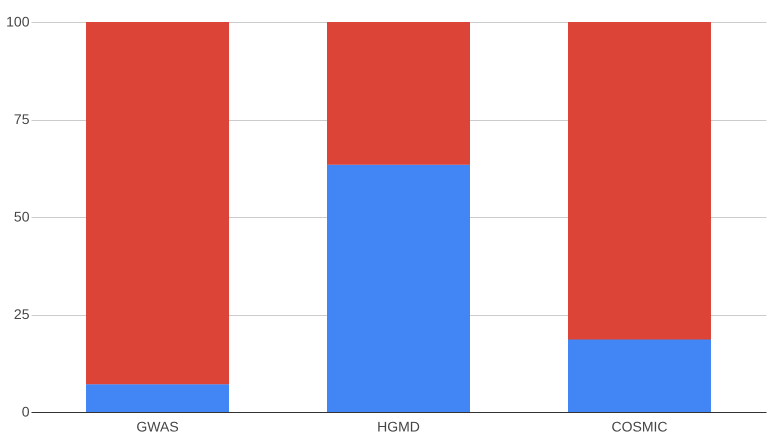 This screenshot has height=439, width=771. I want to click on y-tick-label: 75, so click(22, 119).